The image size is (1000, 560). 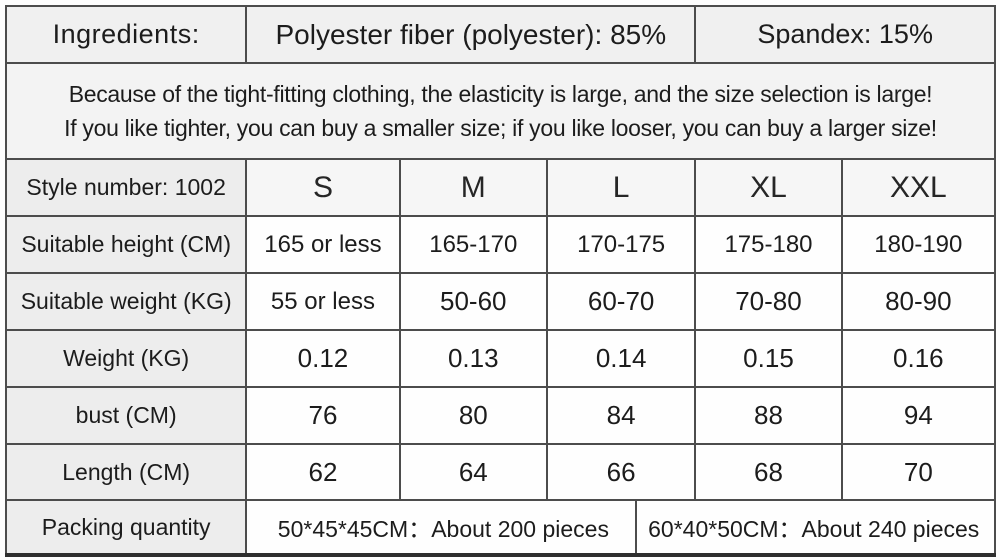 What do you see at coordinates (918, 358) in the screenshot?
I see `cell-value: 0.16` at bounding box center [918, 358].